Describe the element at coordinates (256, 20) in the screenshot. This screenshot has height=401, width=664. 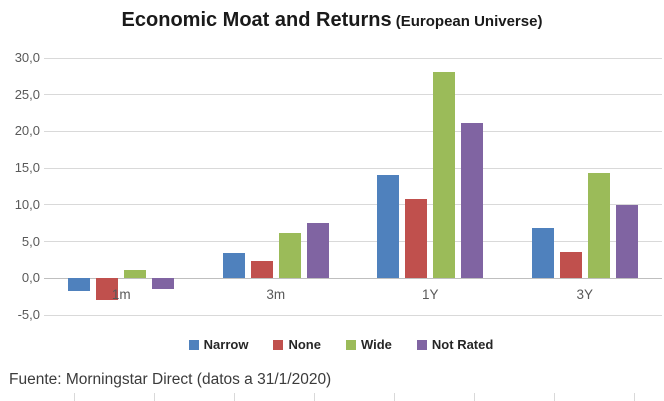
I see `chart-title-main: Economic Moat and Returns` at that location.